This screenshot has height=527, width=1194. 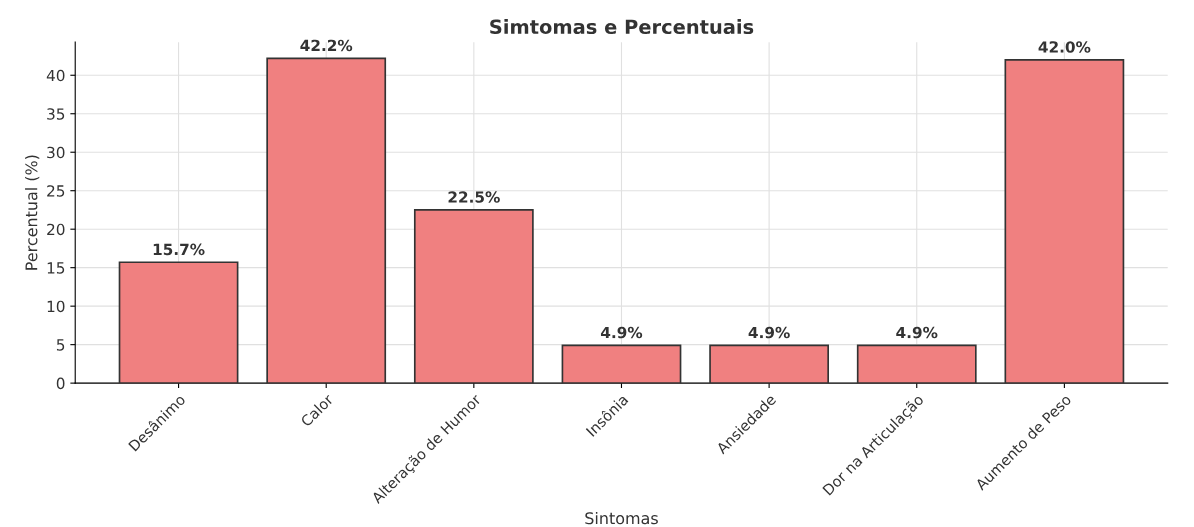 I want to click on y-tick-label: 35, so click(x=56, y=114).